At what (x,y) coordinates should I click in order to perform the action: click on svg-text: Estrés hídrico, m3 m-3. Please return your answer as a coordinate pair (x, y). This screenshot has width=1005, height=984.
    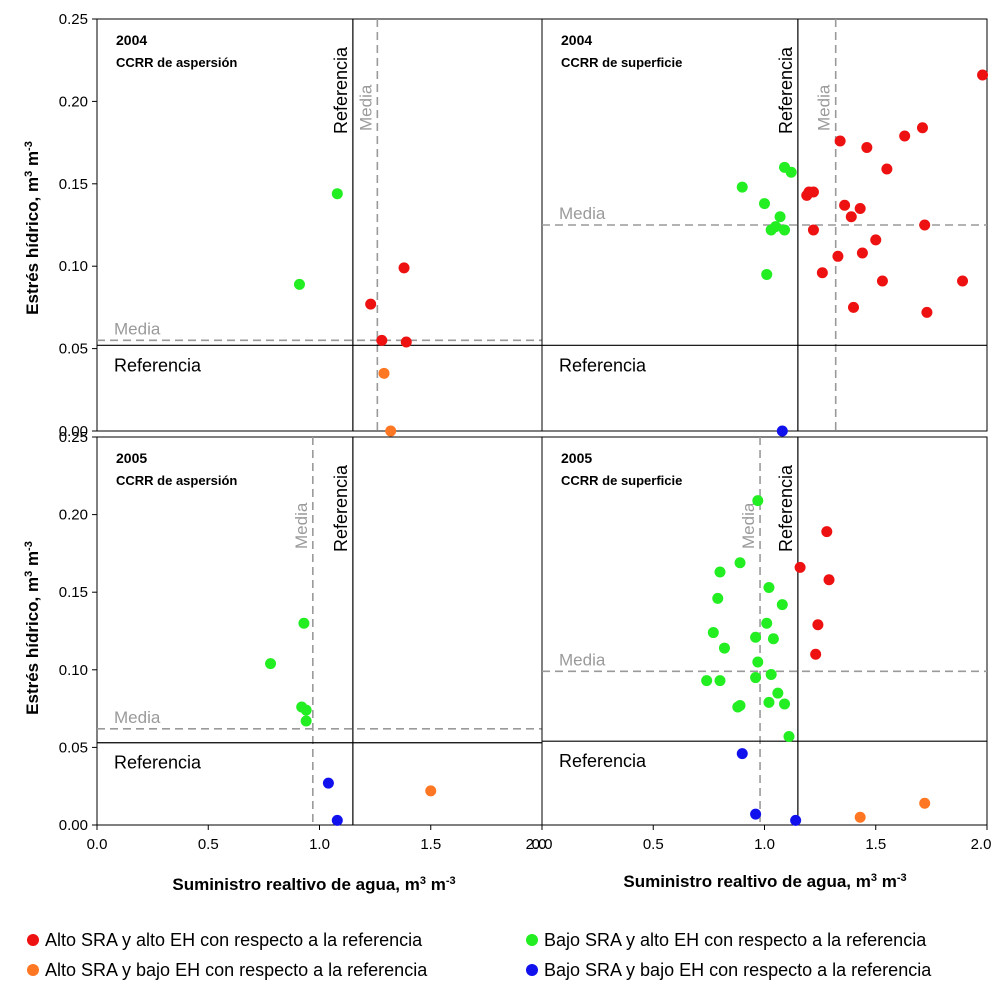
    Looking at the image, I should click on (32, 228).